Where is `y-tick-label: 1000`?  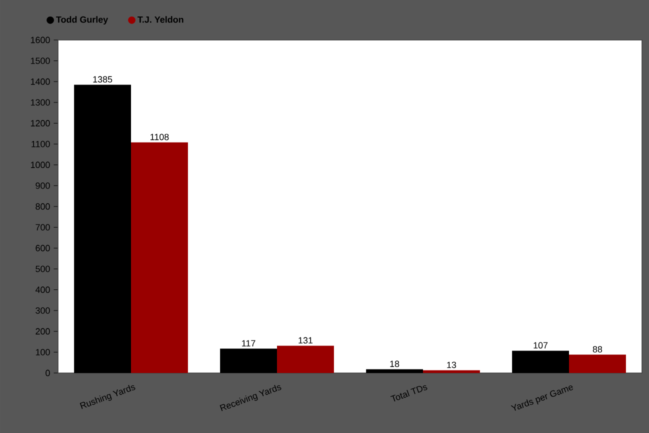
y-tick-label: 1000 is located at coordinates (40, 165).